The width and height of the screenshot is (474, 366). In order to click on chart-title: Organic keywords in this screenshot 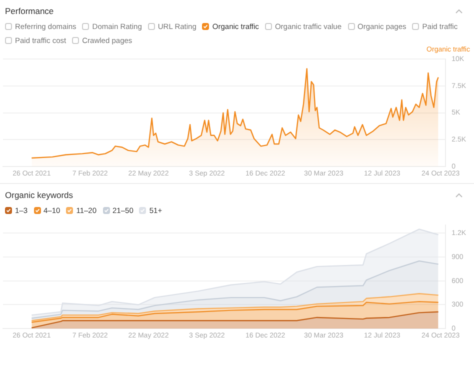, I will do `click(39, 195)`.